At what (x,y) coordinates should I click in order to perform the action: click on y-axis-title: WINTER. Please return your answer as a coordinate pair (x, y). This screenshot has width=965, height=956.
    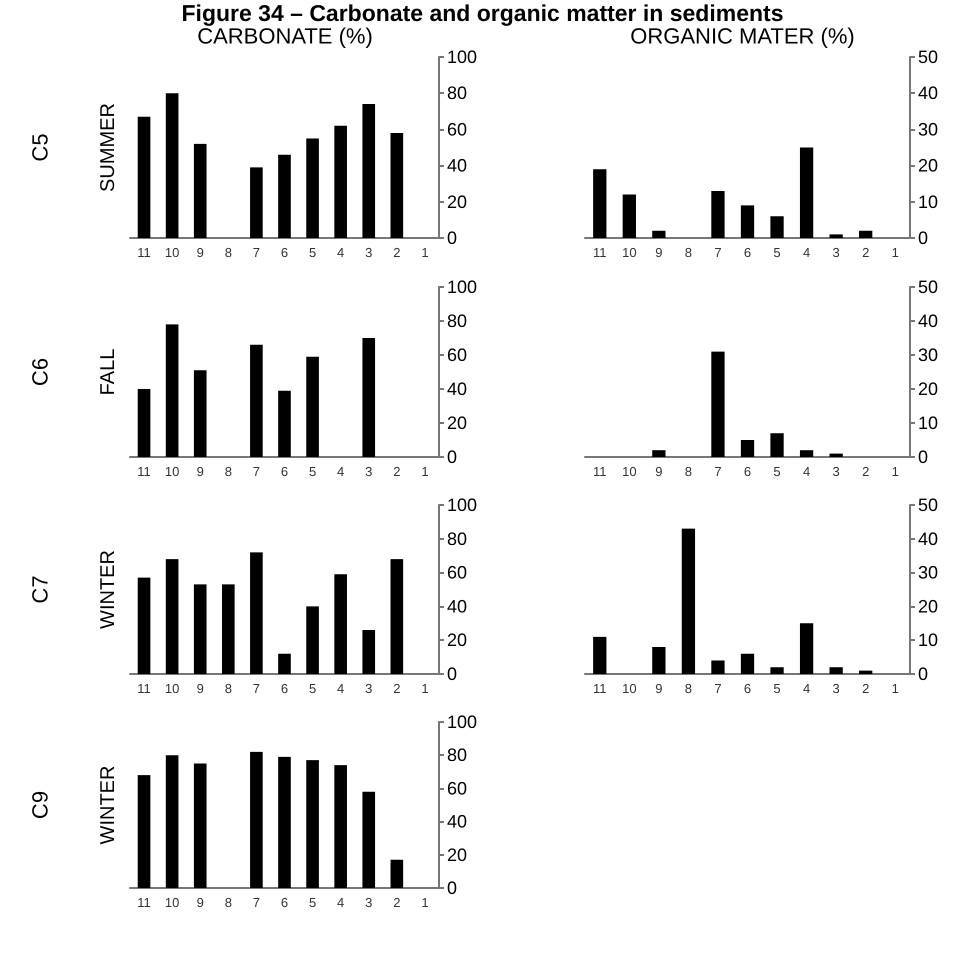
    Looking at the image, I should click on (108, 589).